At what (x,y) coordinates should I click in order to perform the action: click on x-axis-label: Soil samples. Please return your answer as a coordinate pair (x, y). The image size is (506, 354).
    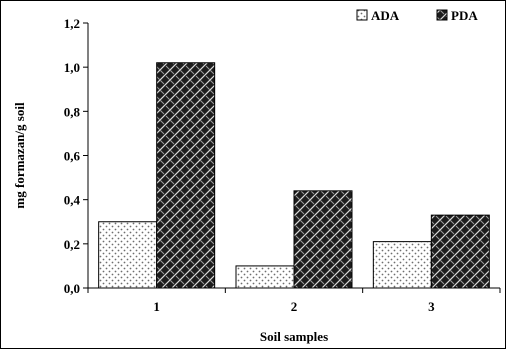
    Looking at the image, I should click on (294, 336).